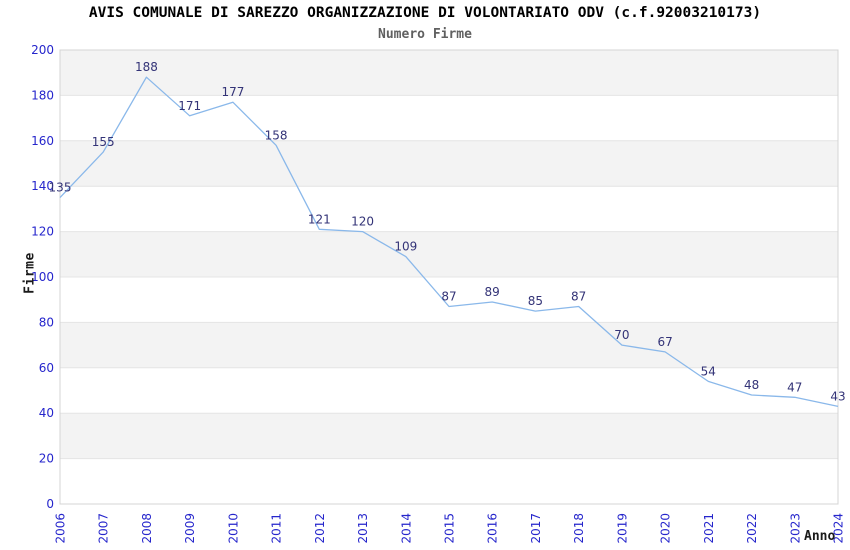 Image resolution: width=850 pixels, height=550 pixels. What do you see at coordinates (406, 528) in the screenshot?
I see `x-tick-label: 2014` at bounding box center [406, 528].